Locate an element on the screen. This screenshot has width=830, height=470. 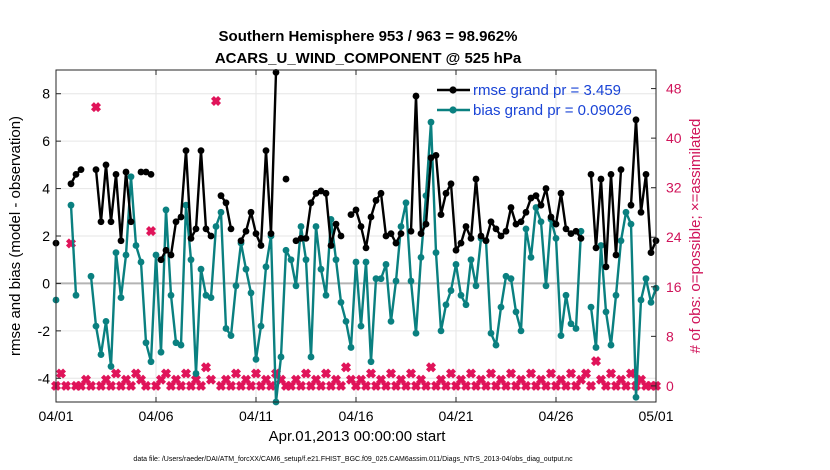
y-right-tick-label: 40 is located at coordinates (674, 138).